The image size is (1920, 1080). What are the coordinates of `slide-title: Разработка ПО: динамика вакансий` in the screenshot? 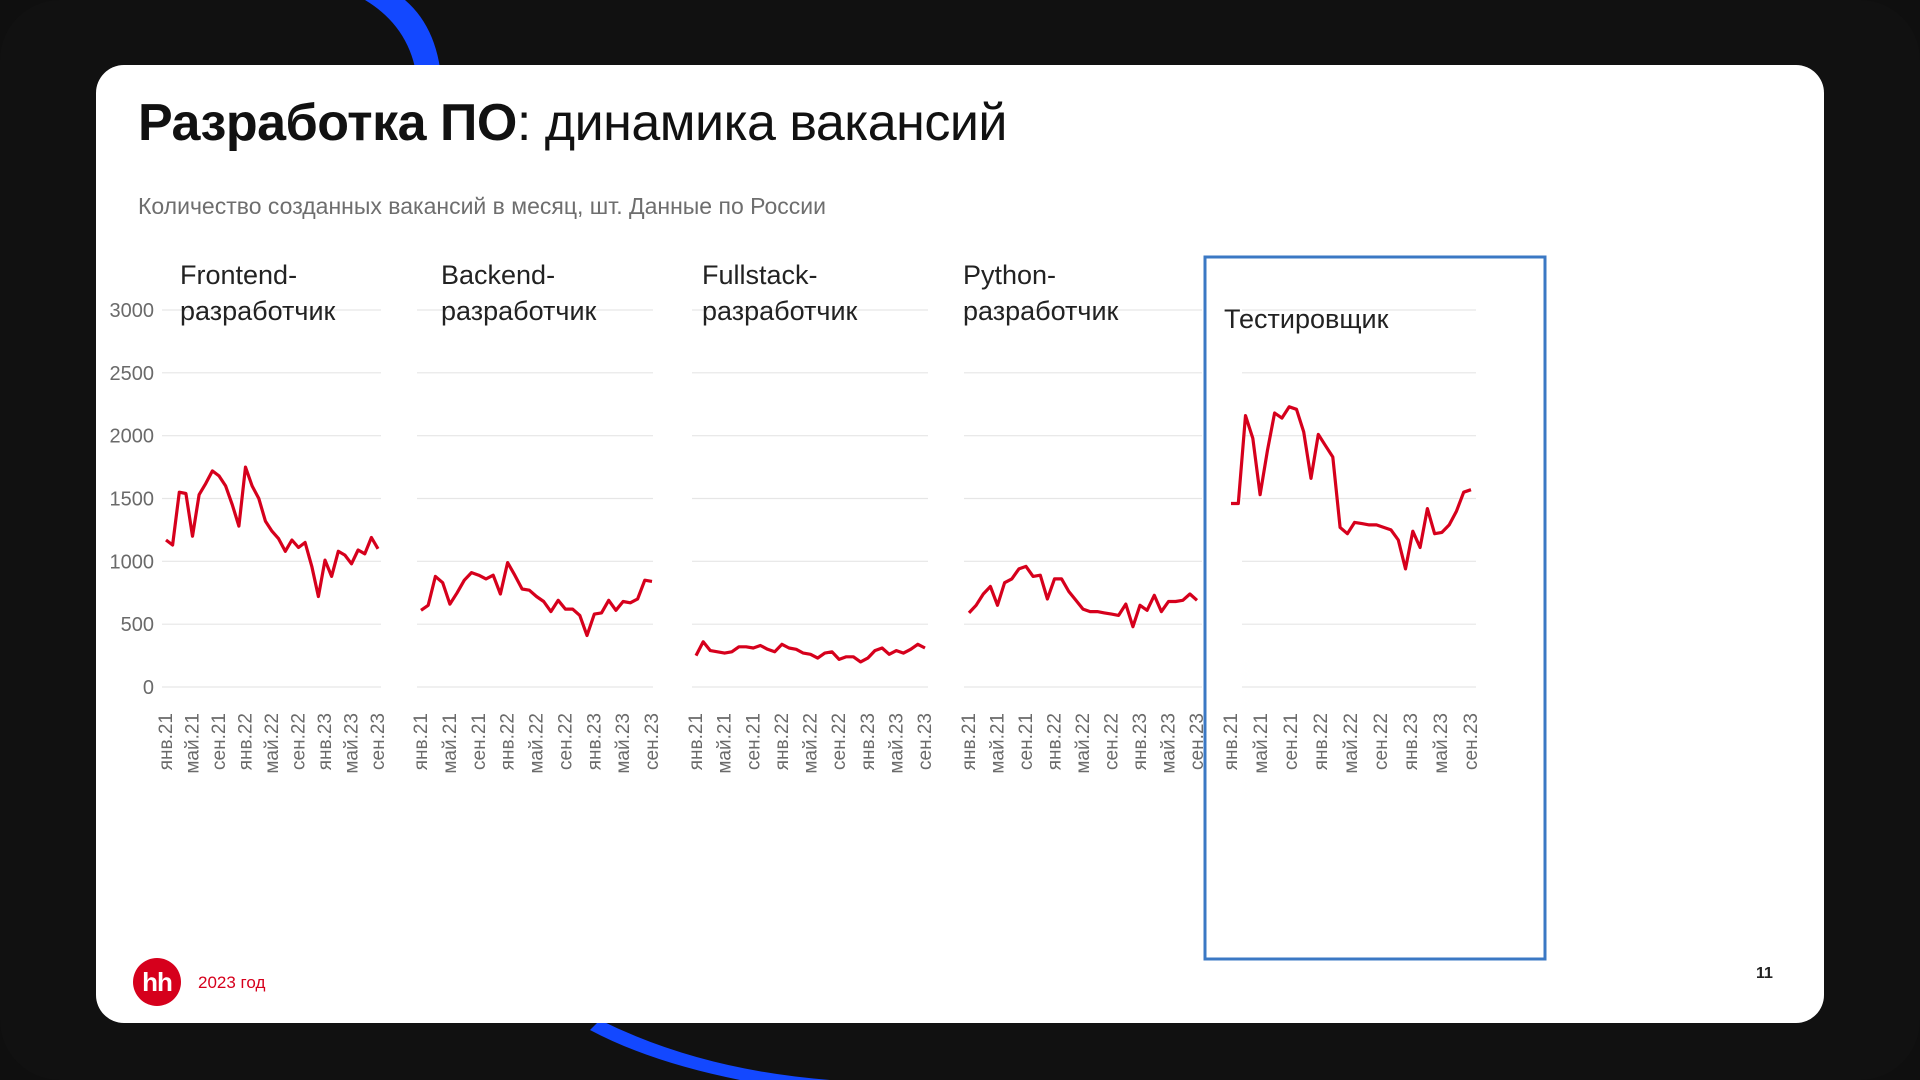 It's located at (572, 123).